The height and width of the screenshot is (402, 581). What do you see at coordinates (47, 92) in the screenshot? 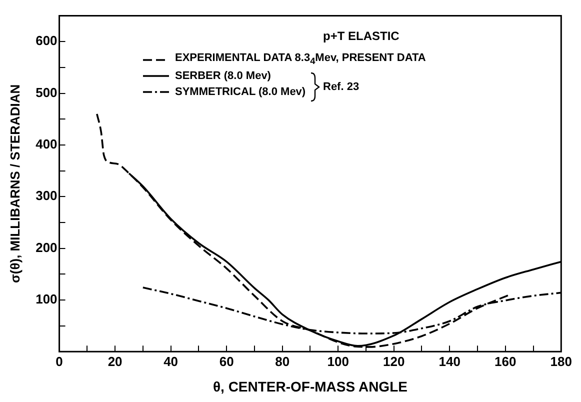
I see `y-tick-label: 500` at bounding box center [47, 92].